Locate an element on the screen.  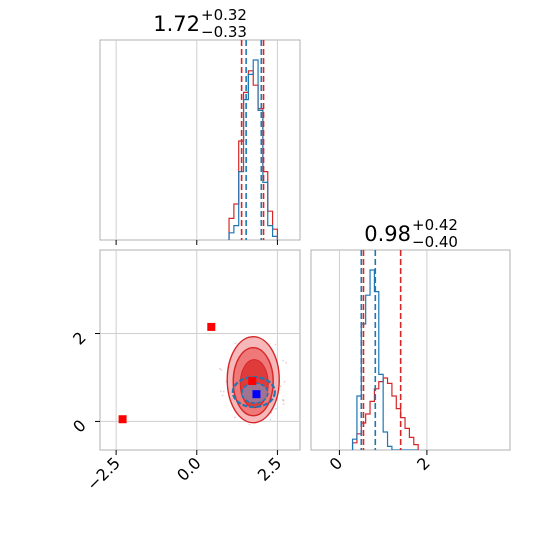
marginal-2-hist-series-b is located at coordinates (385, 359).